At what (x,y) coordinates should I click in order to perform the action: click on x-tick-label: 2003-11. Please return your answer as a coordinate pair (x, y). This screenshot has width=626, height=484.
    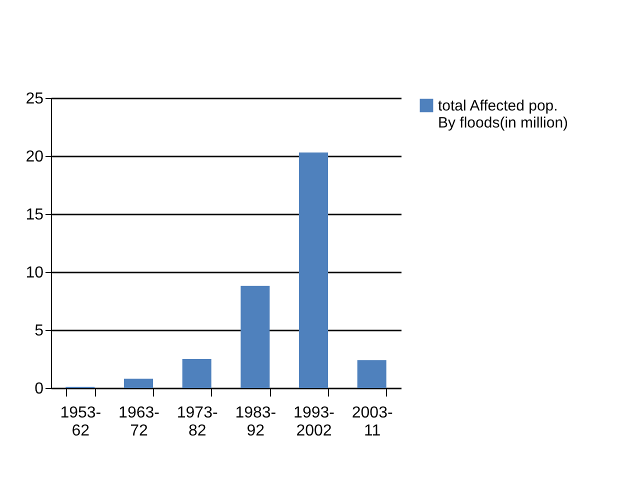
    Looking at the image, I should click on (372, 422).